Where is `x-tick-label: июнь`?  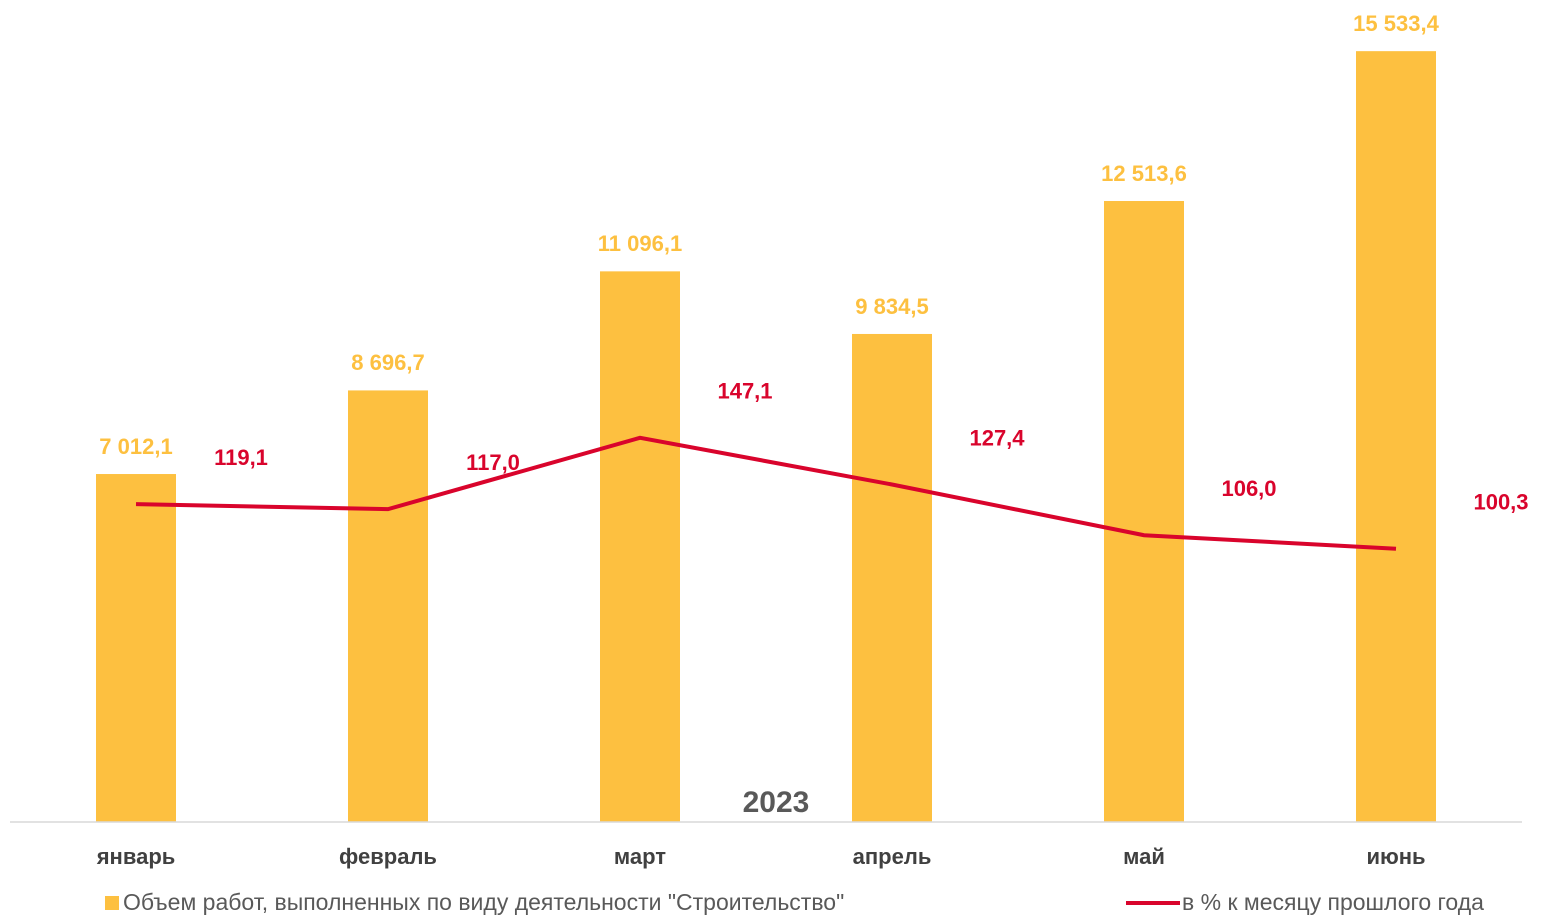 x-tick-label: июнь is located at coordinates (1395, 856).